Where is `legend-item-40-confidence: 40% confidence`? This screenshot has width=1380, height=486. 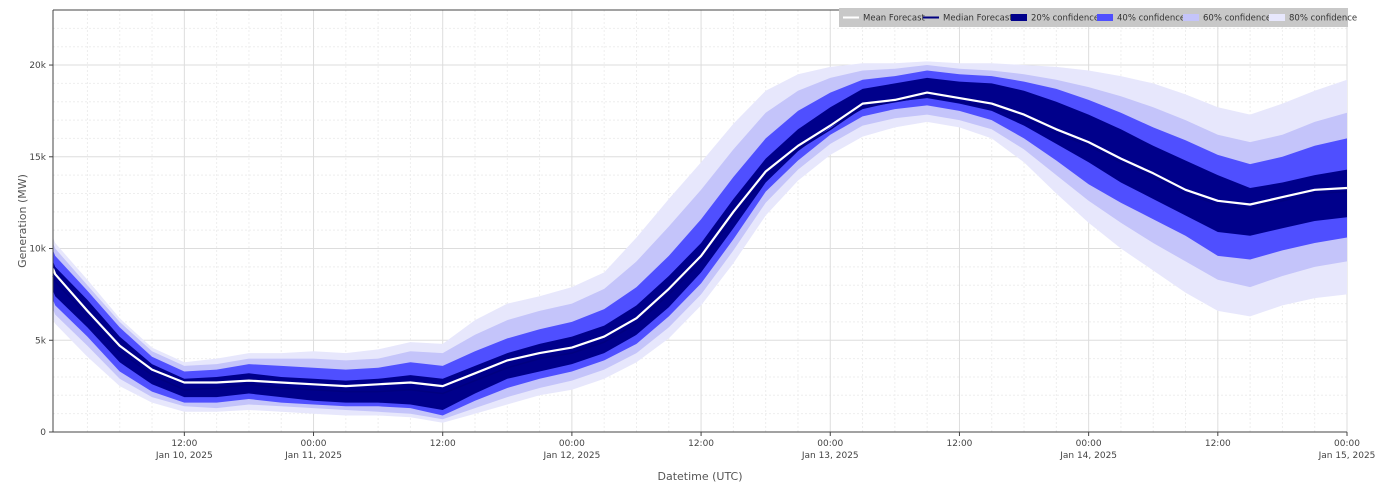
legend-item-40-confidence: 40% confidence is located at coordinates (1141, 19).